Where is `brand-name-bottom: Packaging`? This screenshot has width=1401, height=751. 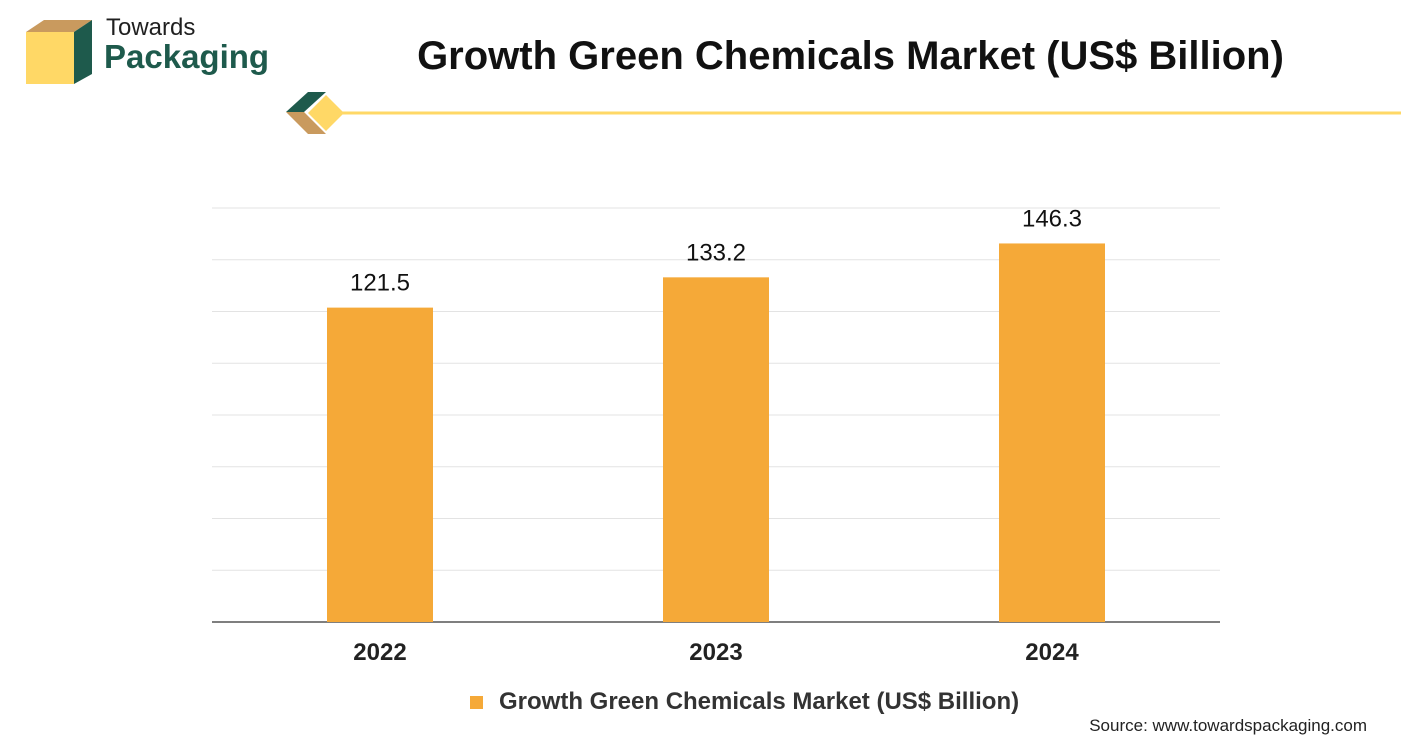
brand-name-bottom: Packaging is located at coordinates (187, 56).